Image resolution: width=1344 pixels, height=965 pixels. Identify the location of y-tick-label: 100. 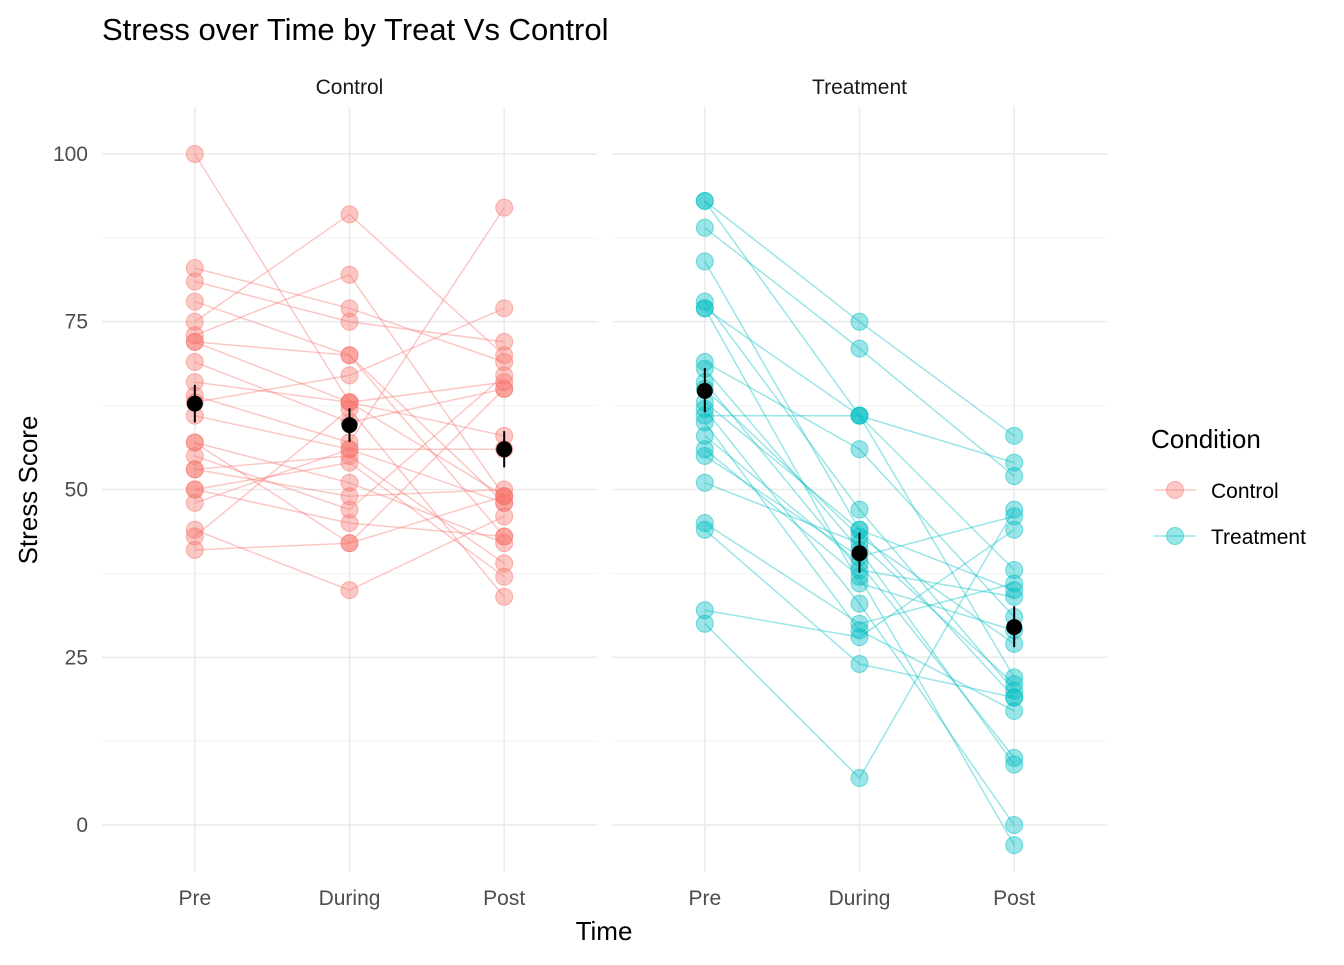
(70, 154).